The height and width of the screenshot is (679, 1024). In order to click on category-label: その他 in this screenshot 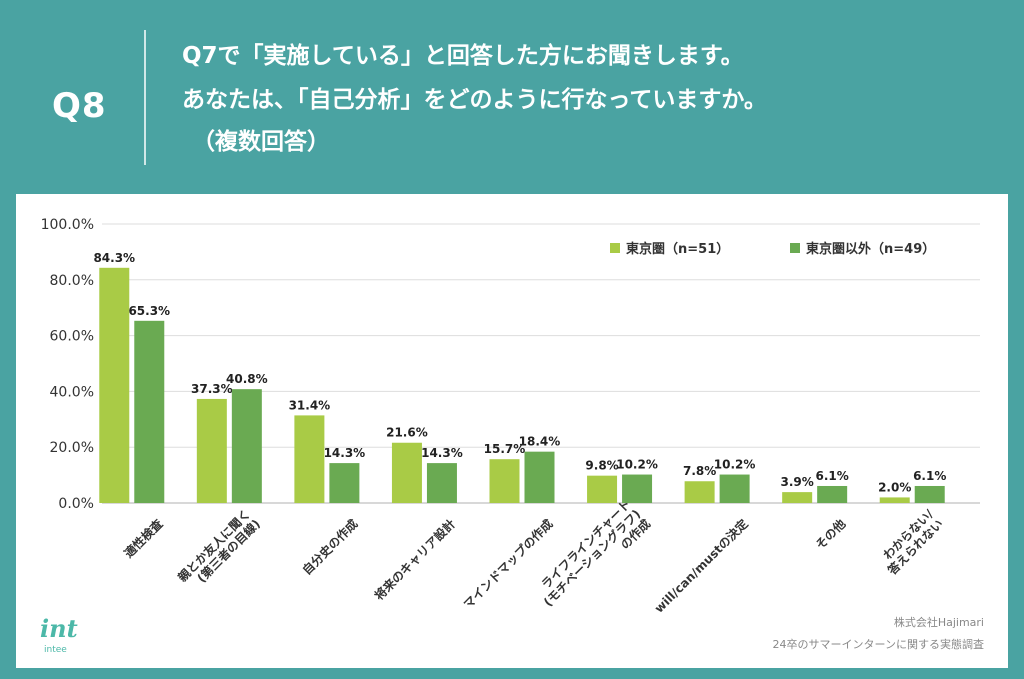, I will do `click(830, 534)`.